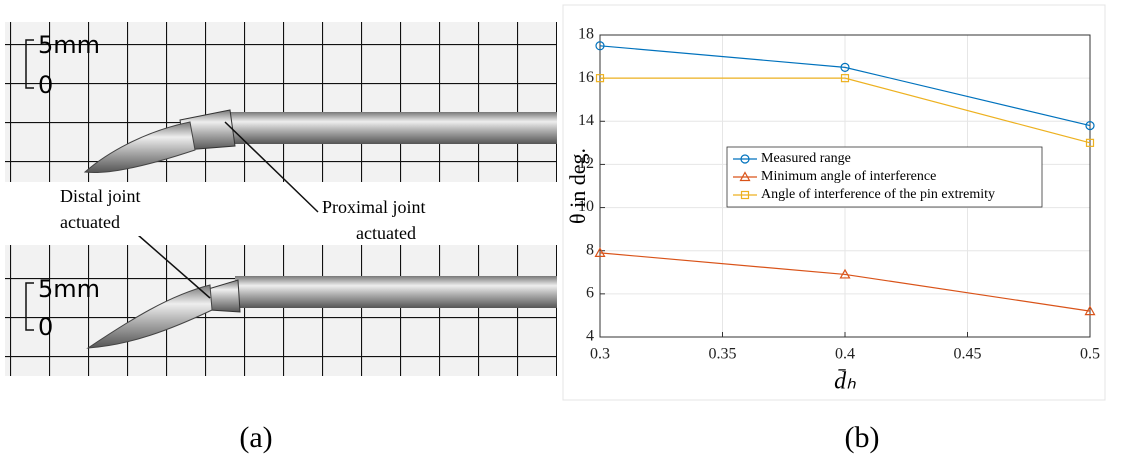 The image size is (1128, 467). I want to click on photo-bottom, so click(281, 310).